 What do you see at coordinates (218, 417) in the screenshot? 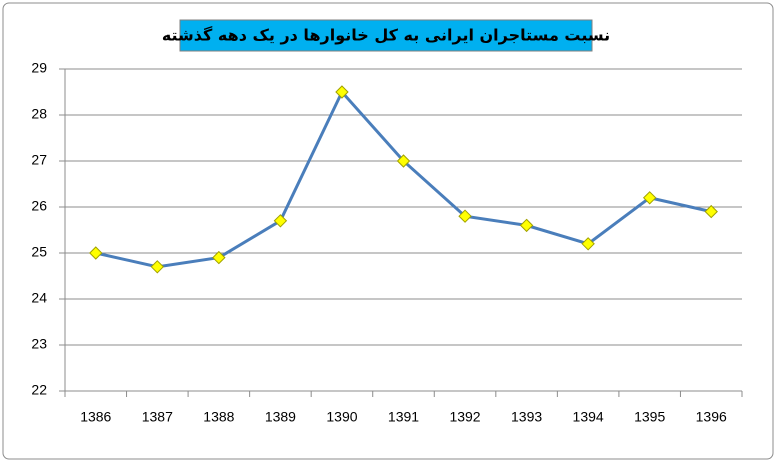
I see `x-tick-label: 1388` at bounding box center [218, 417].